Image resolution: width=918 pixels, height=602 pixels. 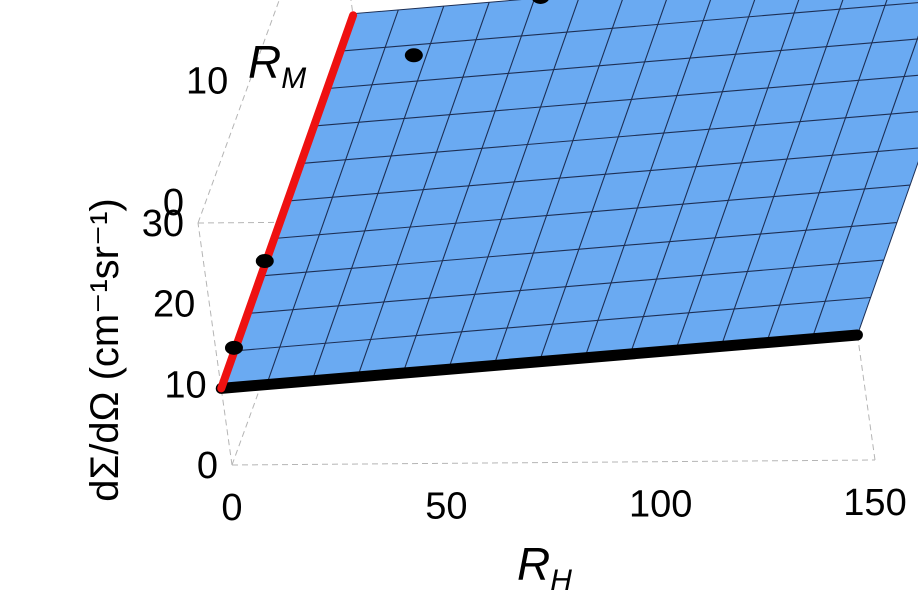 I want to click on y-axis-label: RM, so click(x=277, y=65).